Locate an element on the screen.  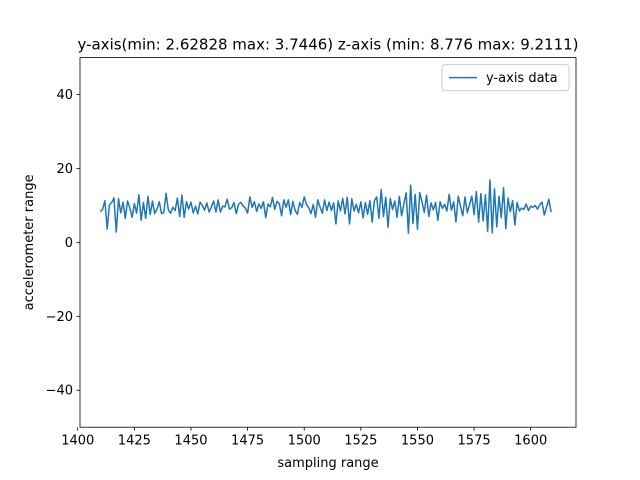
y-tick-label: 40 is located at coordinates (64, 95).